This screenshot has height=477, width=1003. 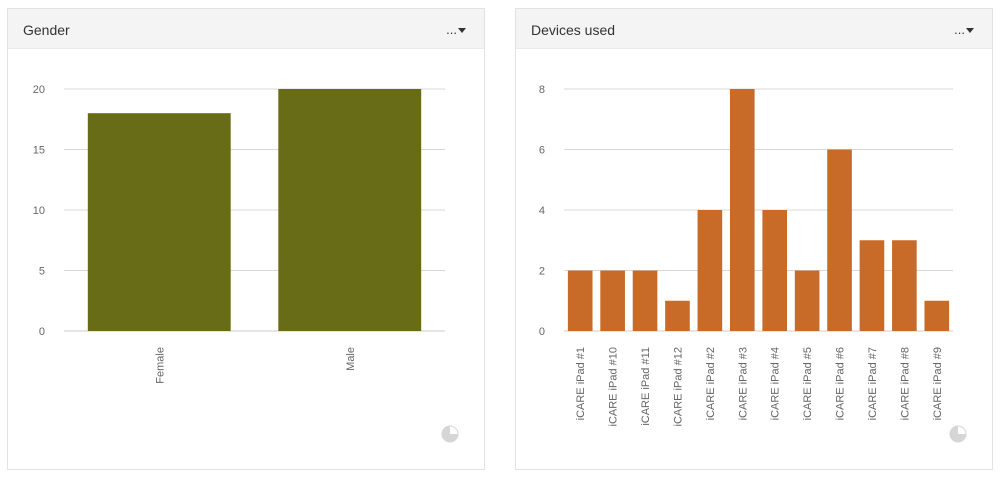 I want to click on x-tick-label: iCARE iPad #12, so click(x=678, y=387).